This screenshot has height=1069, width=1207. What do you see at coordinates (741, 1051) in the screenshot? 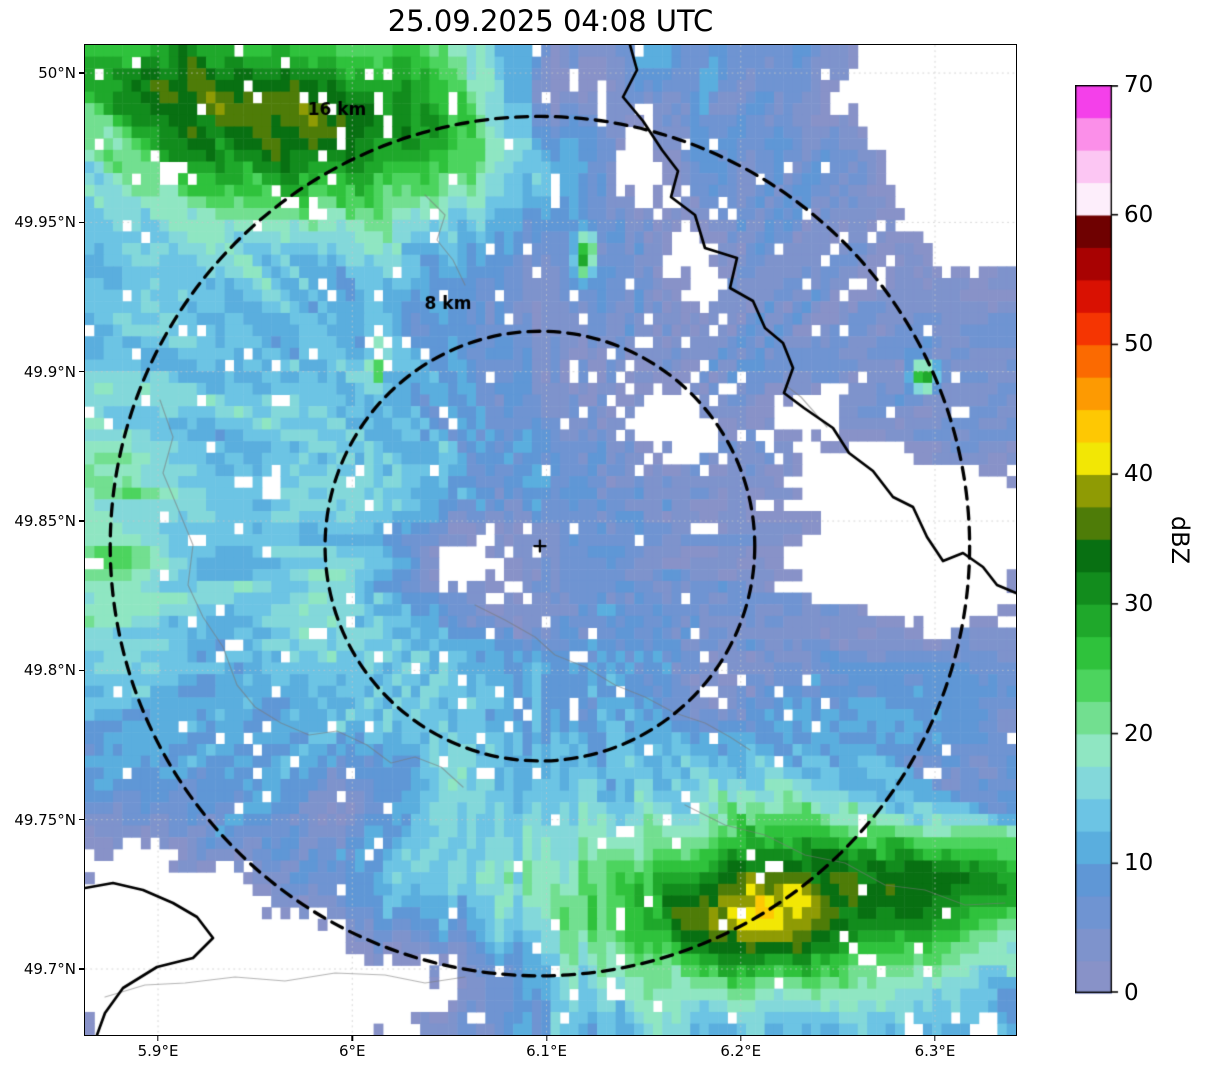
I see `x-tick-label: 6.2°E` at bounding box center [741, 1051].